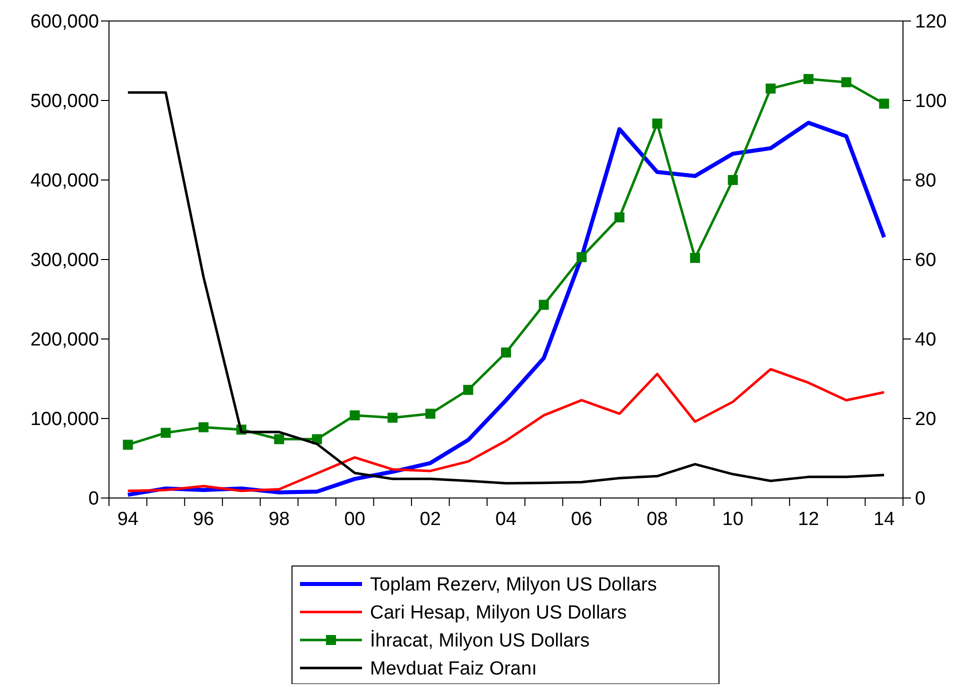 The width and height of the screenshot is (962, 692). What do you see at coordinates (931, 101) in the screenshot?
I see `y2-tick-label: 100` at bounding box center [931, 101].